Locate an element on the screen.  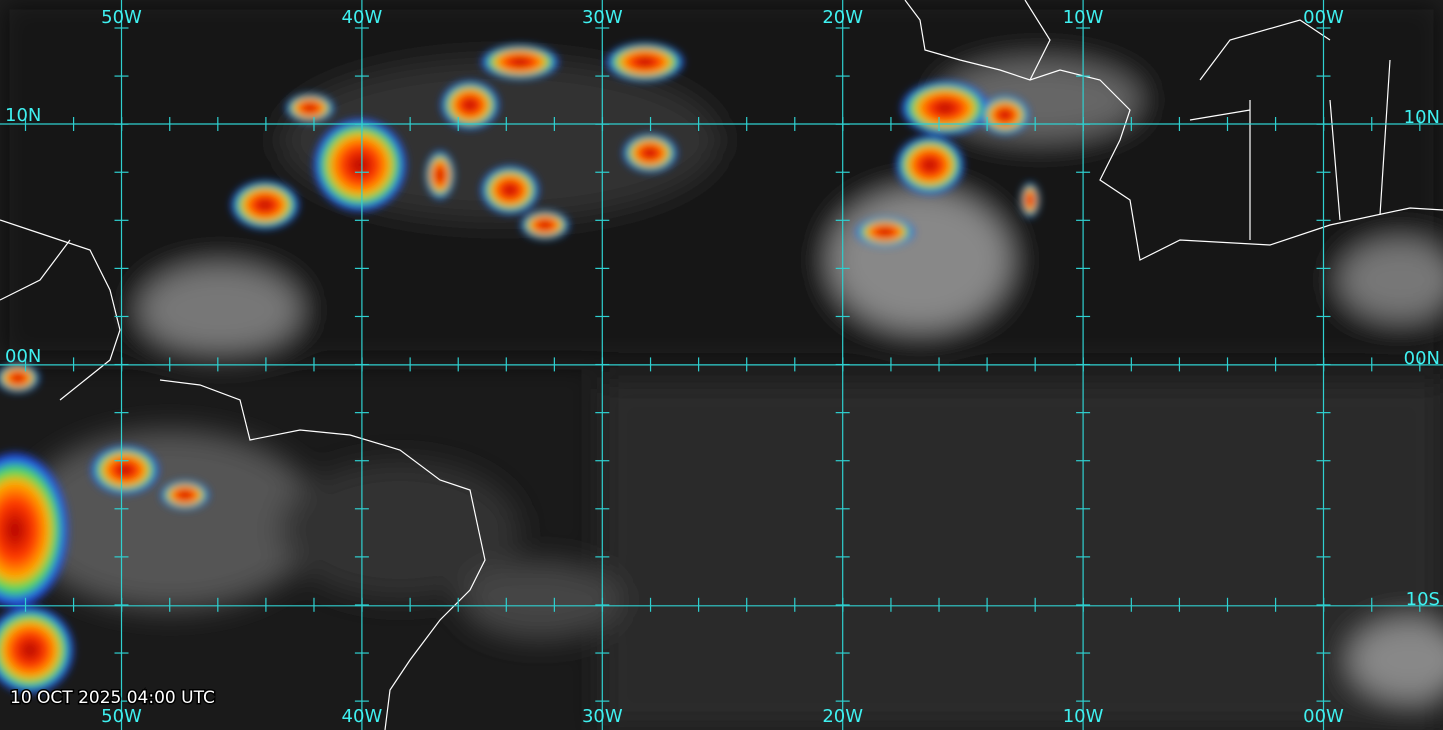
longitude-label-top: 20W is located at coordinates (842, 17).